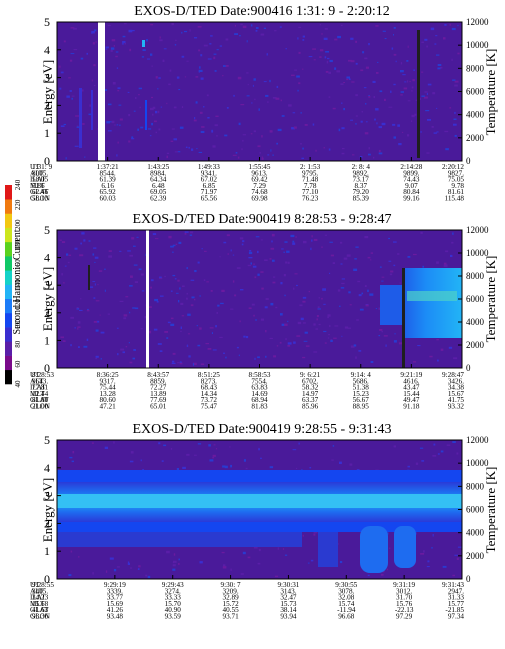 The width and height of the screenshot is (505, 649). What do you see at coordinates (35, 585) in the screenshot?
I see `orbit-row-label: UT` at bounding box center [35, 585].